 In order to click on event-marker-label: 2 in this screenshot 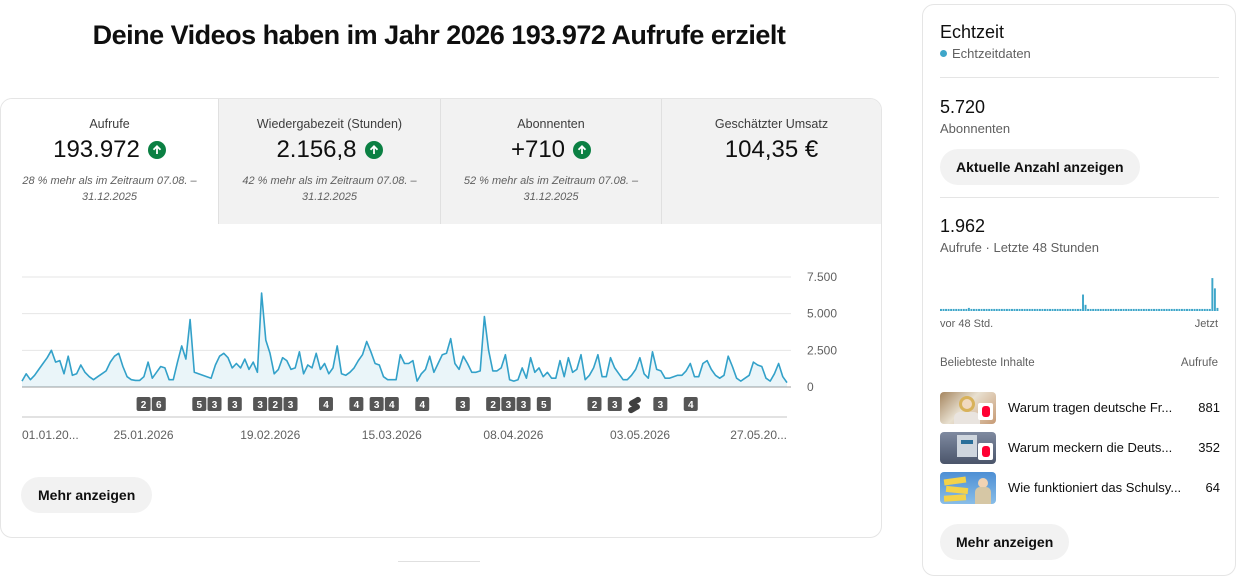, I will do `click(595, 405)`.